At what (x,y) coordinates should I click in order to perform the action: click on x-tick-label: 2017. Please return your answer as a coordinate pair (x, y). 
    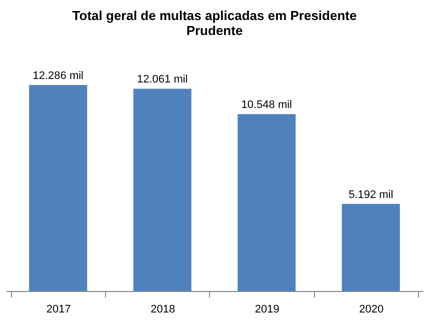
    Looking at the image, I should click on (58, 310).